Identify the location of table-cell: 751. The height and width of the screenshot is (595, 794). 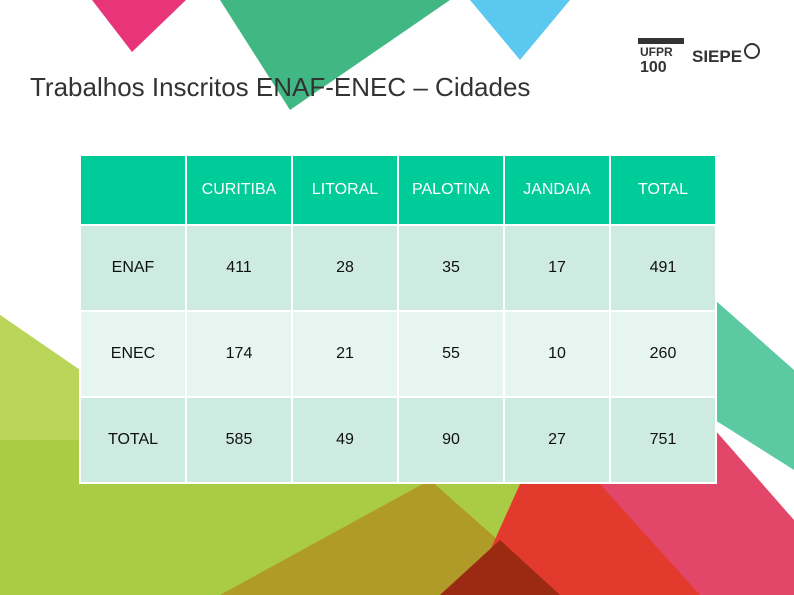
(663, 440).